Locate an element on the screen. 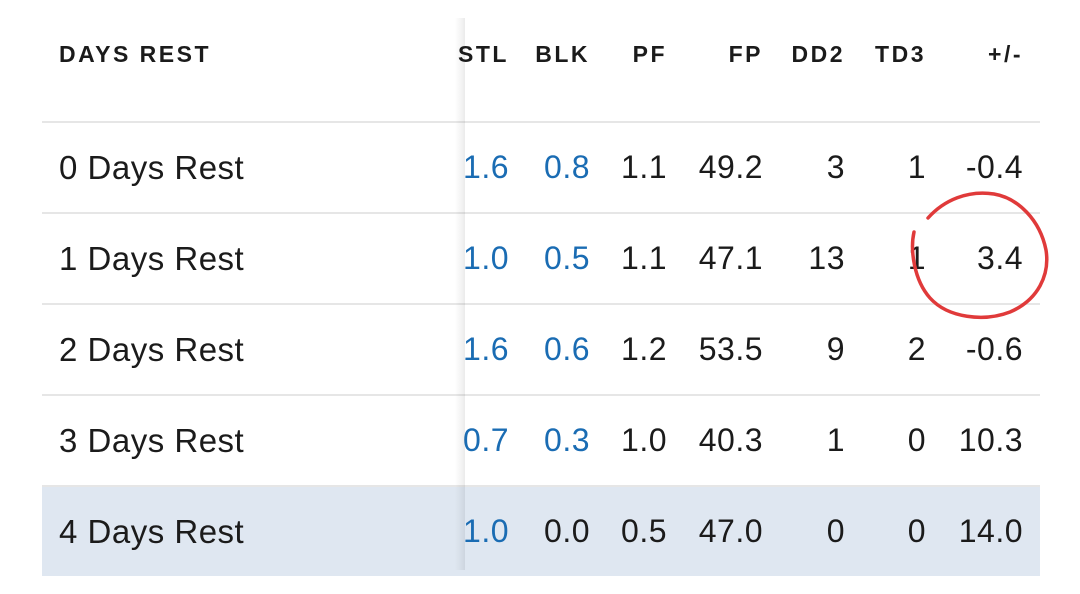 The image size is (1080, 594). pf-value: 0.5 is located at coordinates (644, 531).